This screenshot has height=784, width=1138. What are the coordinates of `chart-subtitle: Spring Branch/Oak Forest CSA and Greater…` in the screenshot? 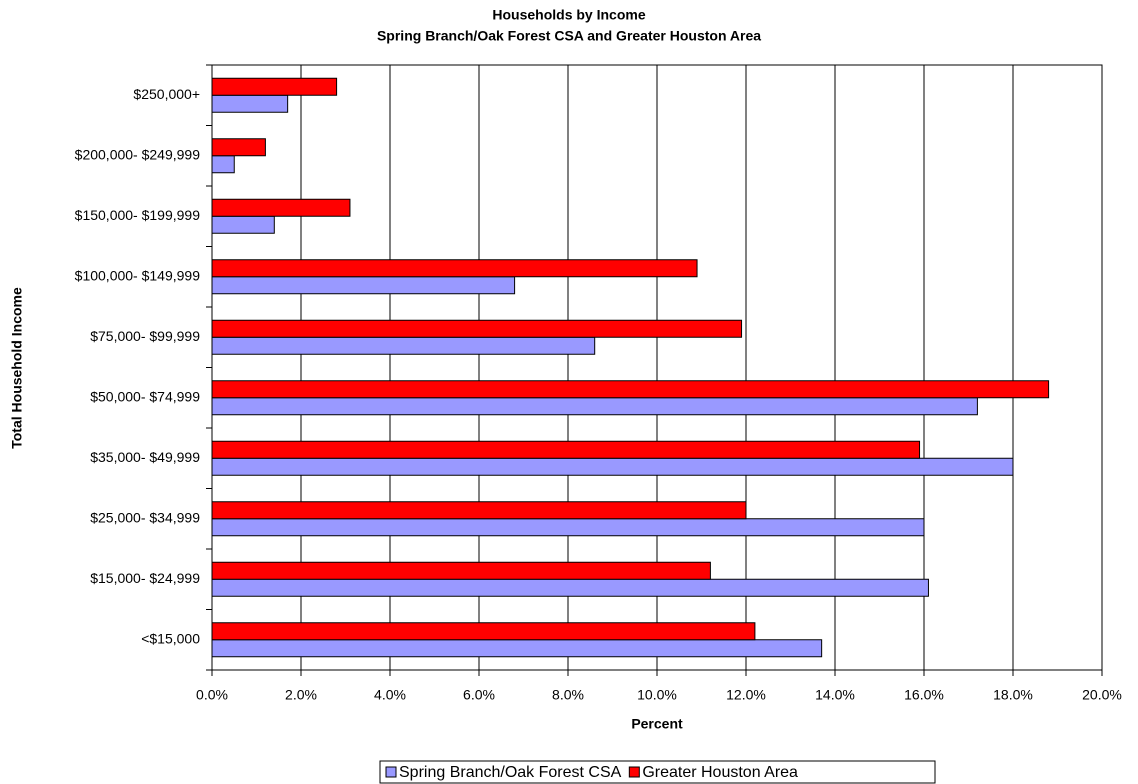 It's located at (569, 36).